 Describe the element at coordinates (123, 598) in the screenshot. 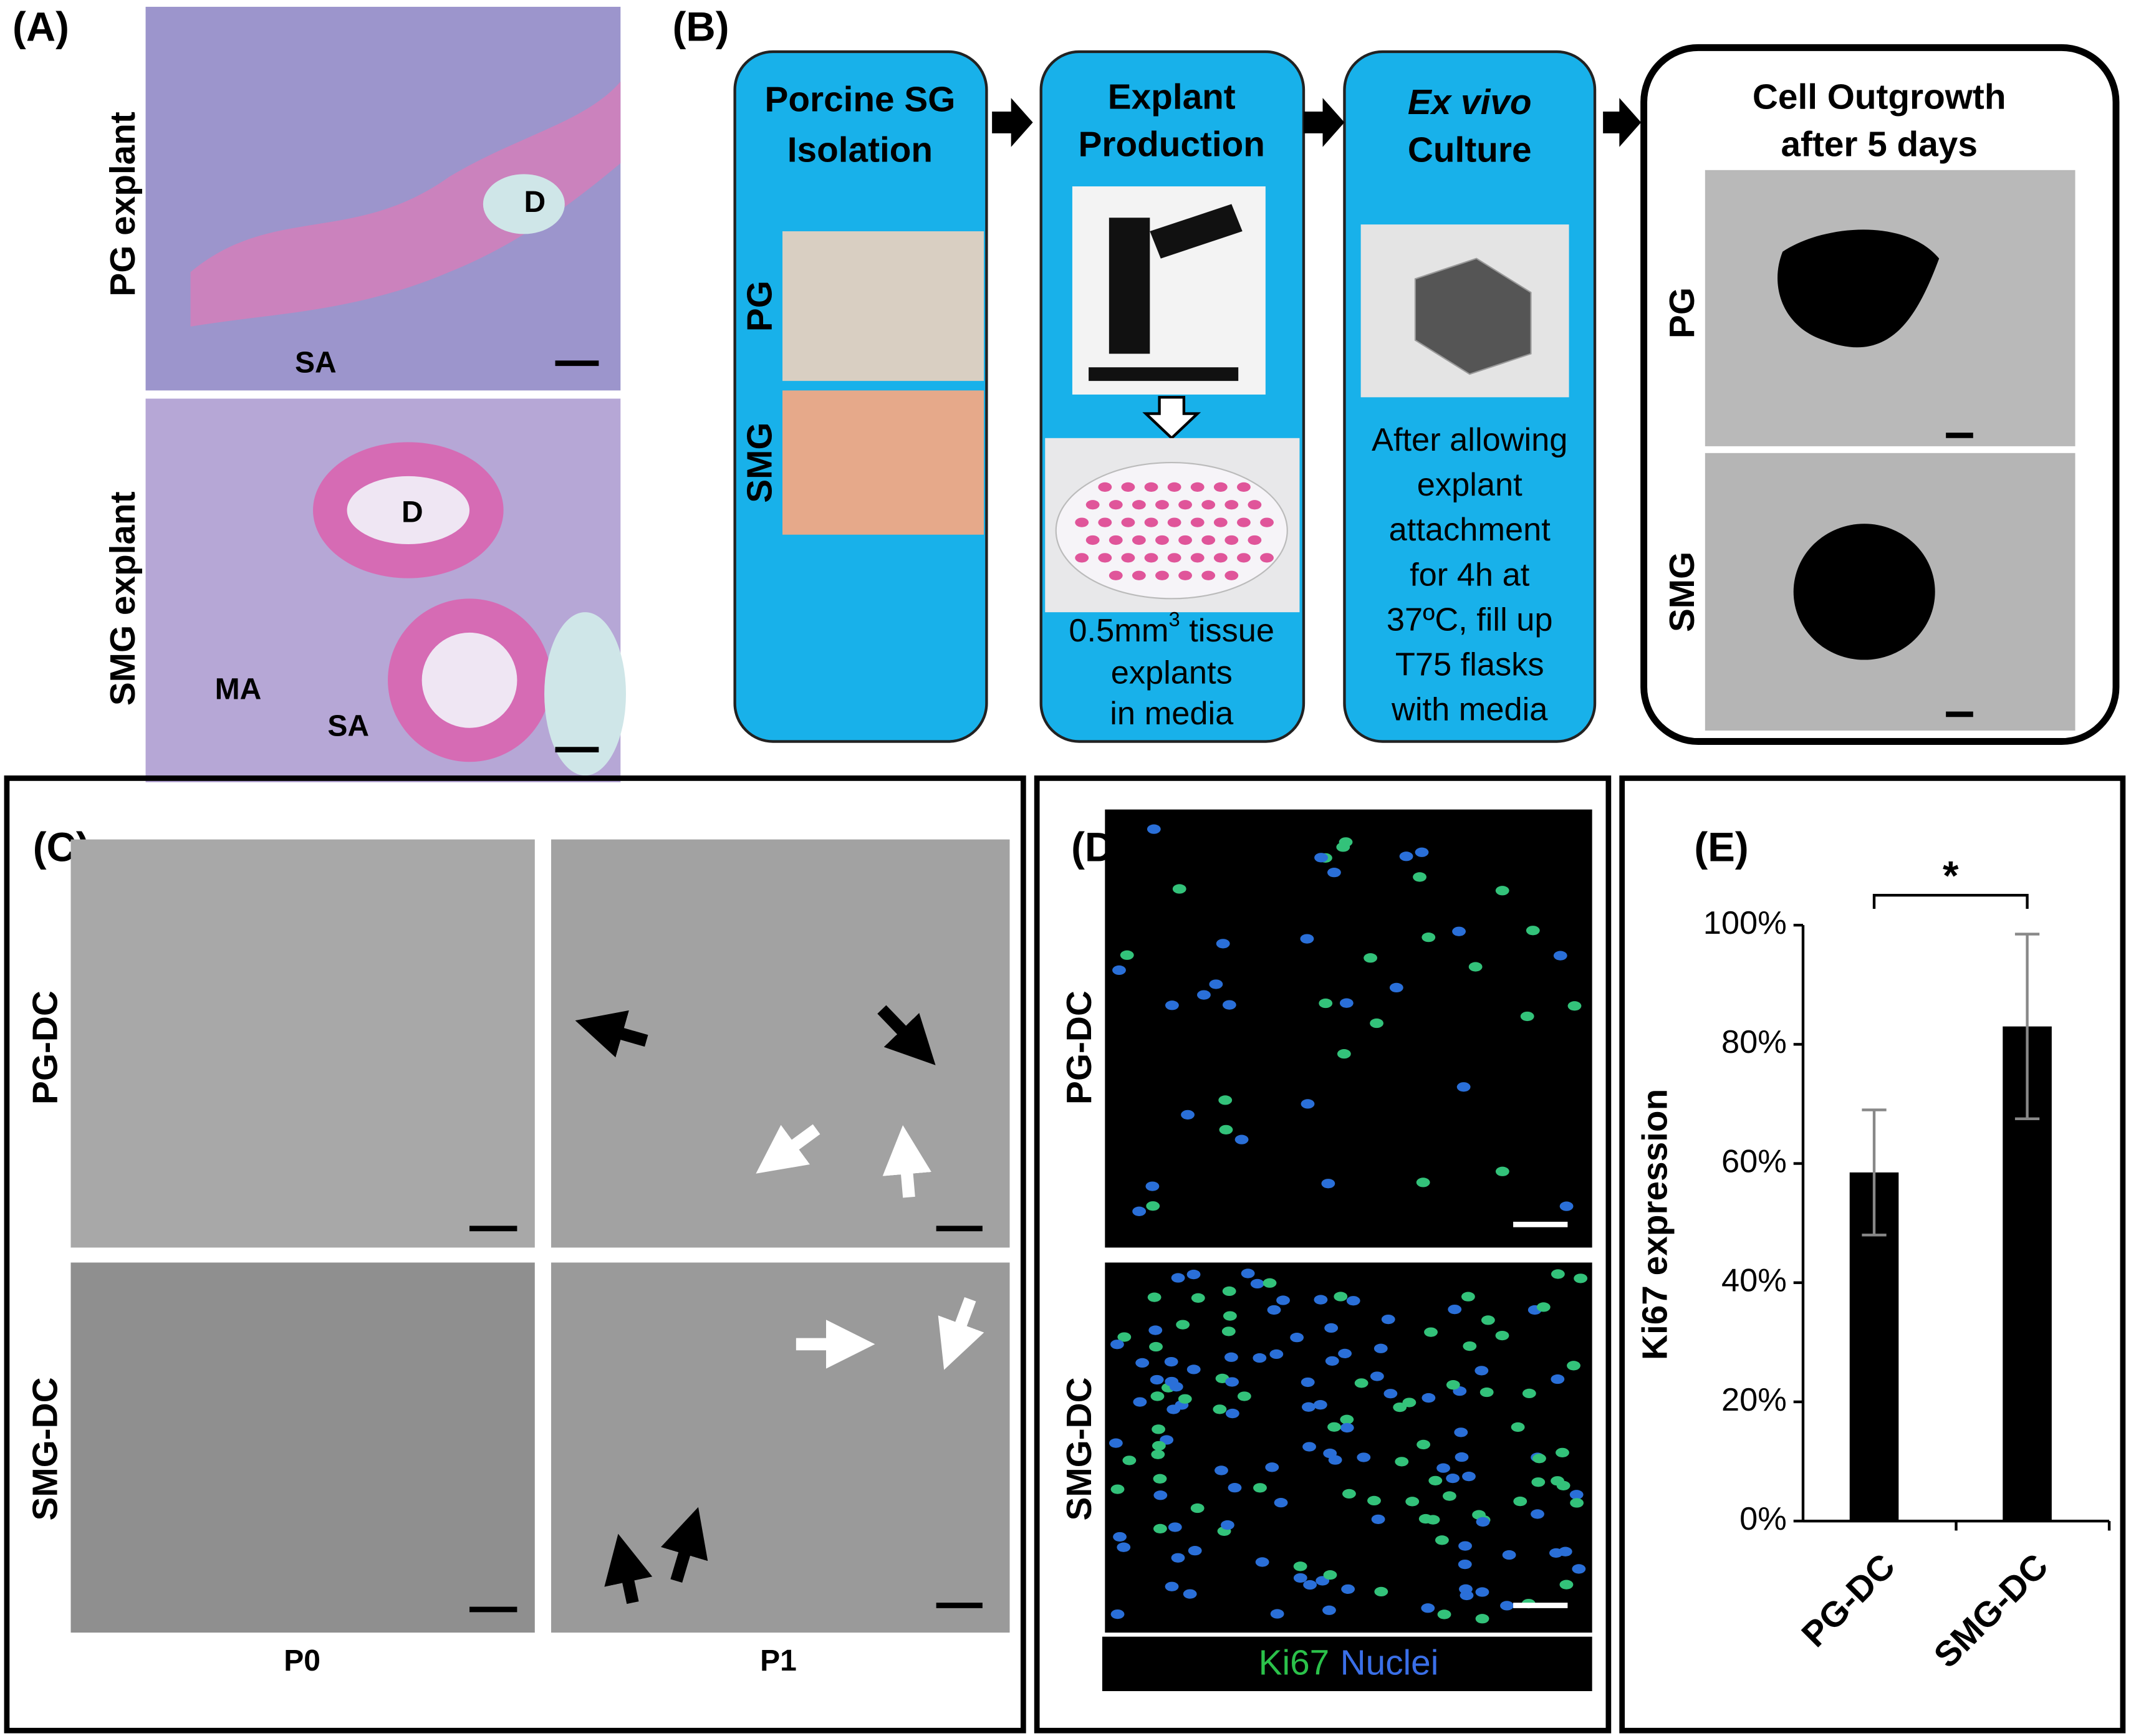

I see `row-label: SMG explant` at that location.